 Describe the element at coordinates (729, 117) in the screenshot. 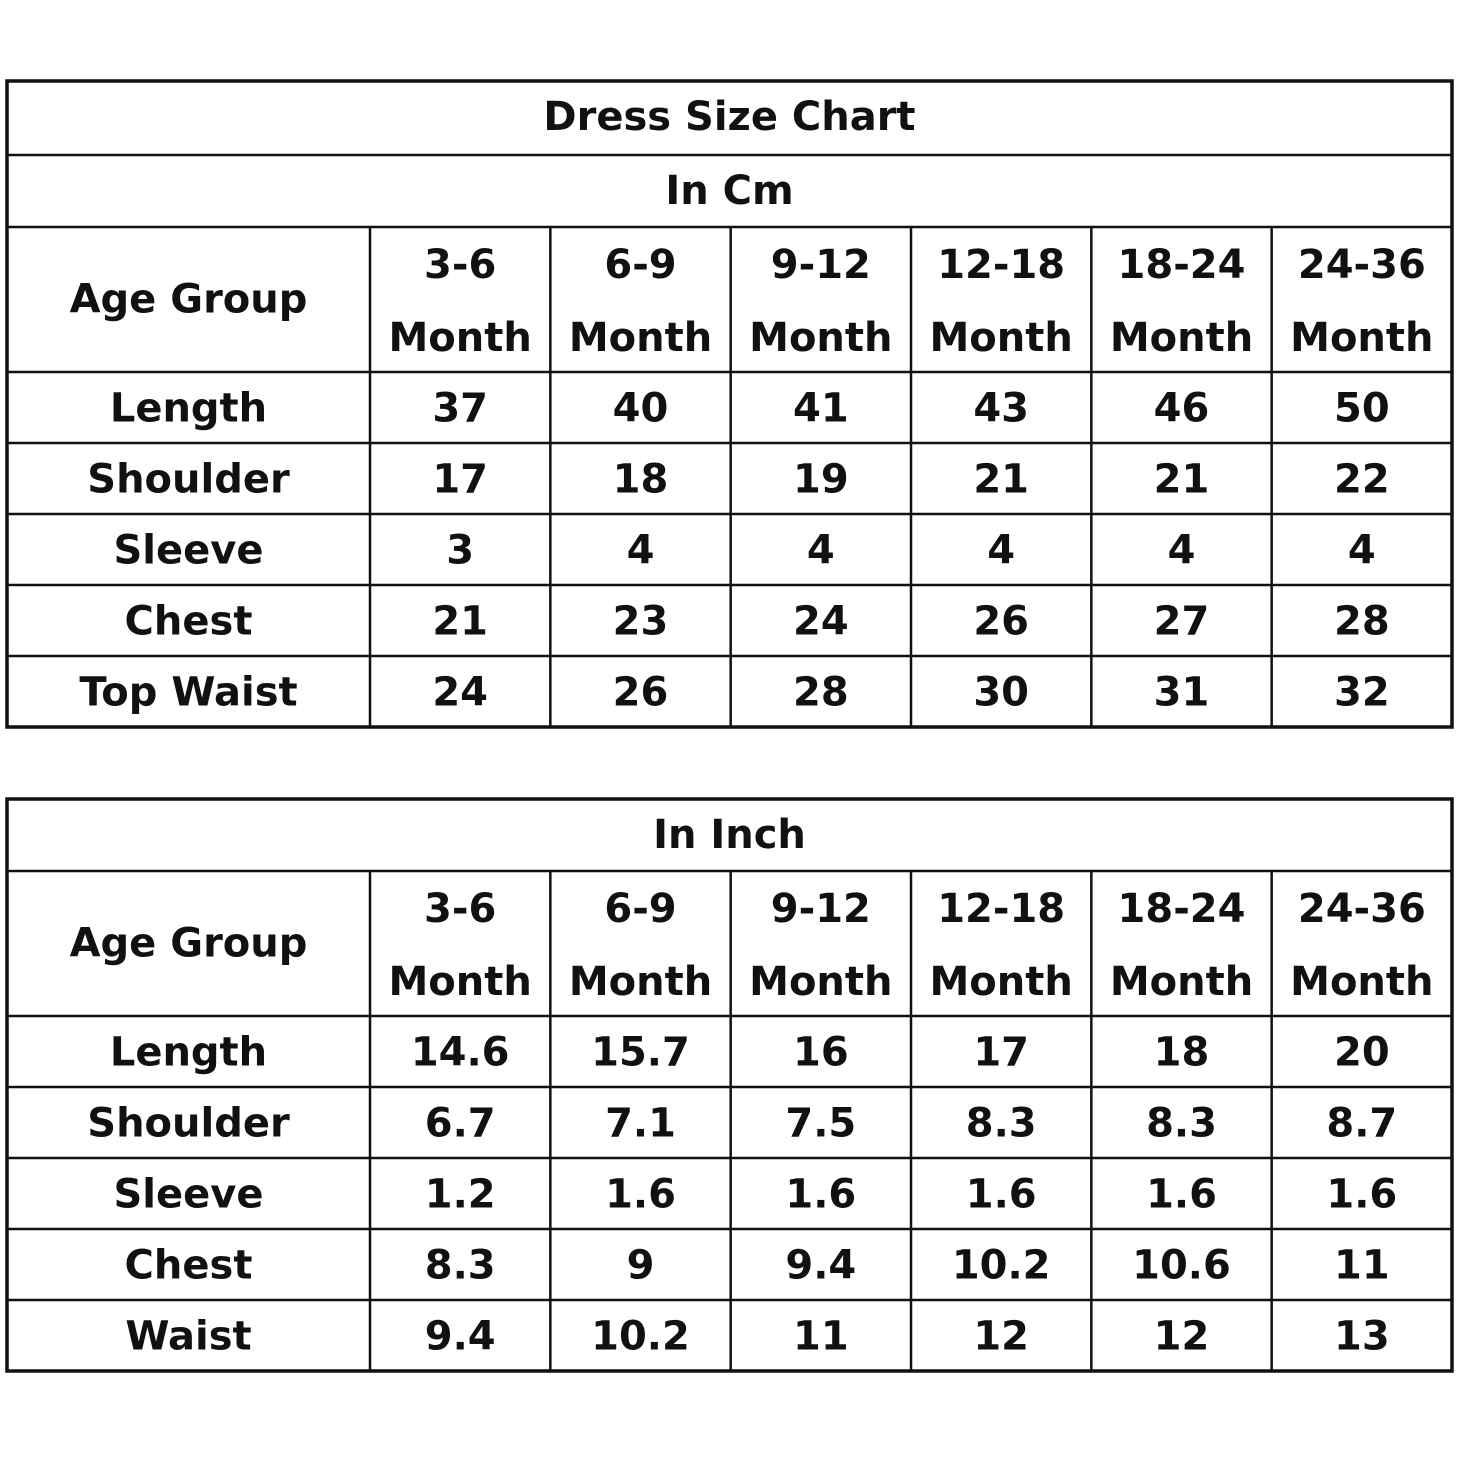

I see `chart-title: Dress Size Chart` at that location.